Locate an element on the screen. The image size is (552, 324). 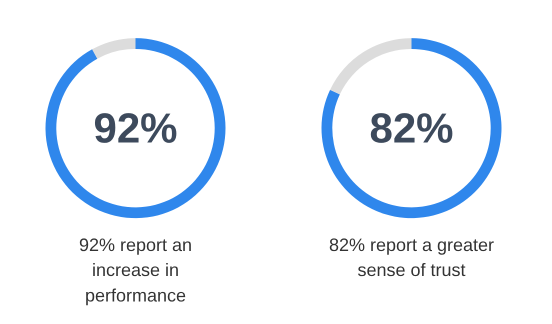
text: 82% is located at coordinates (411, 128).